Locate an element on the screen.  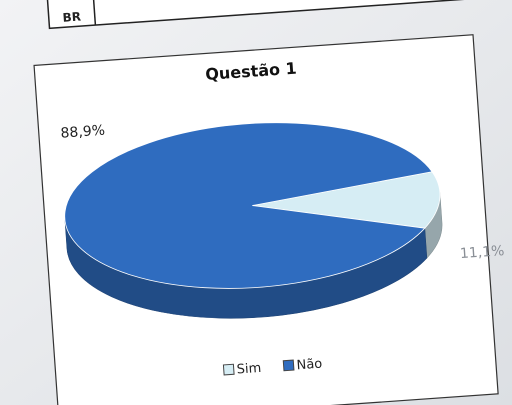
data-label: 88,9% is located at coordinates (82, 132).